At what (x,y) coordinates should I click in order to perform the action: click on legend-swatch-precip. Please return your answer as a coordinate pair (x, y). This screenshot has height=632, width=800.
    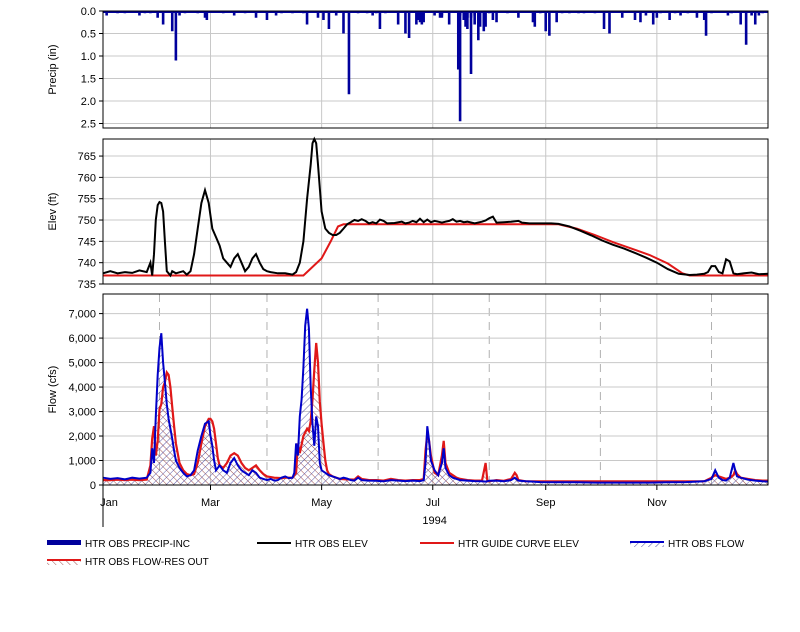
    Looking at the image, I should click on (64, 542).